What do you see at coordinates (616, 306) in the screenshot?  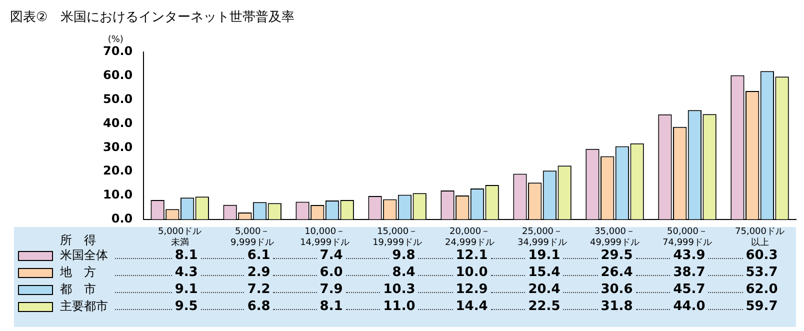 I see `data-label: 31.8` at bounding box center [616, 306].